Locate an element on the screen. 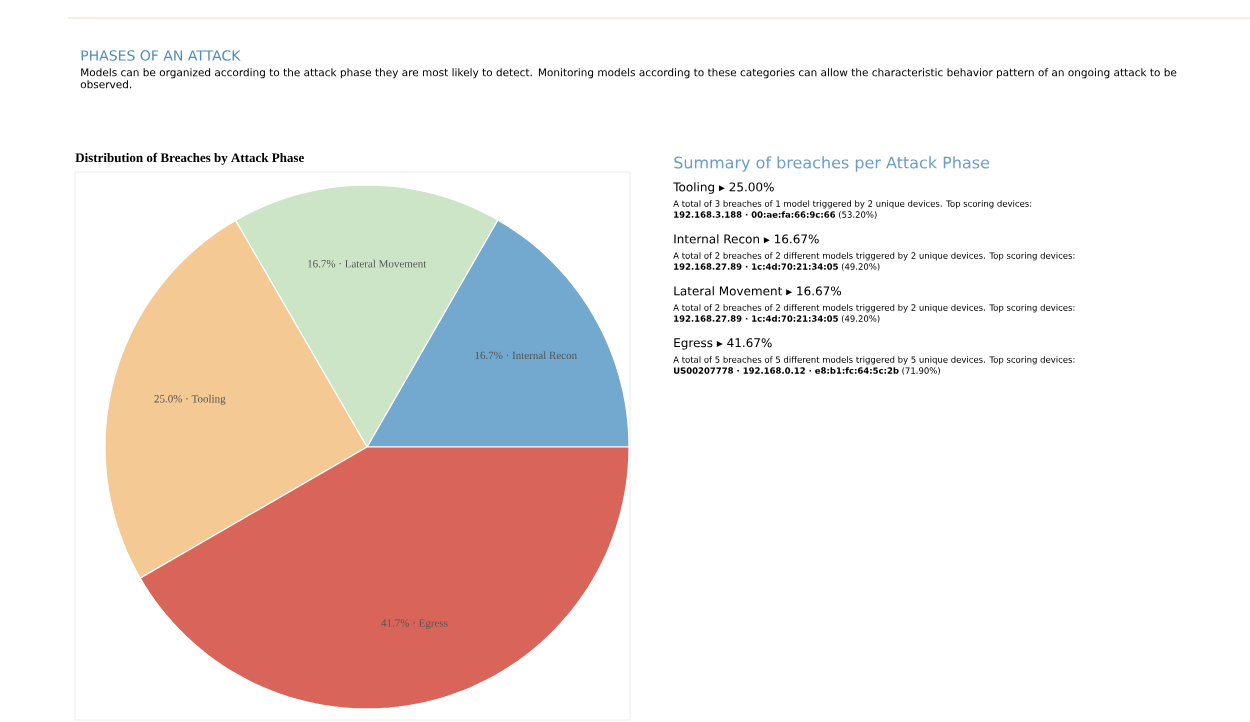 This screenshot has width=1250, height=722. text: PHASES OF AN ATTACK is located at coordinates (161, 55).